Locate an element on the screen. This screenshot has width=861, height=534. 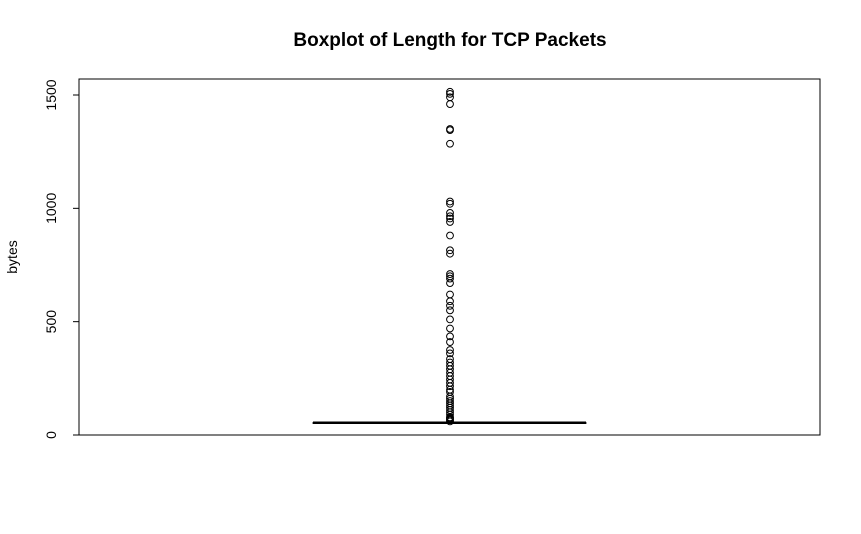
y-axis-label: bytes is located at coordinates (12, 256).